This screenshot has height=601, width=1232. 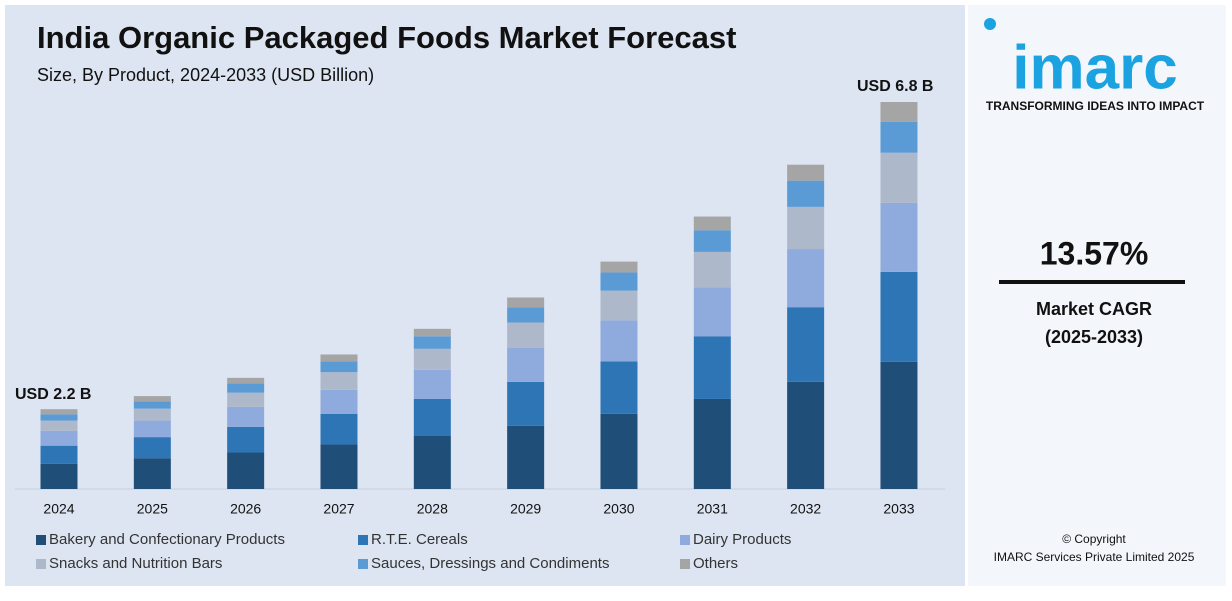 I want to click on tagline: TRANSFORMING IDEAS INTO IMPACT, so click(x=1095, y=106).